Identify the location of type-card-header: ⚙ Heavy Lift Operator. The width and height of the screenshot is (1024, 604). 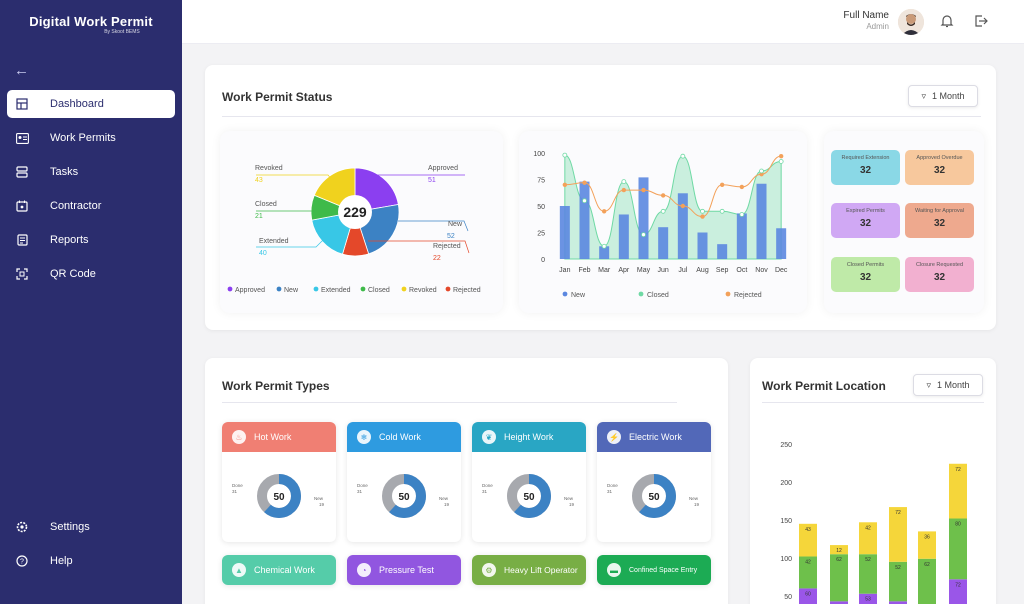
(529, 570).